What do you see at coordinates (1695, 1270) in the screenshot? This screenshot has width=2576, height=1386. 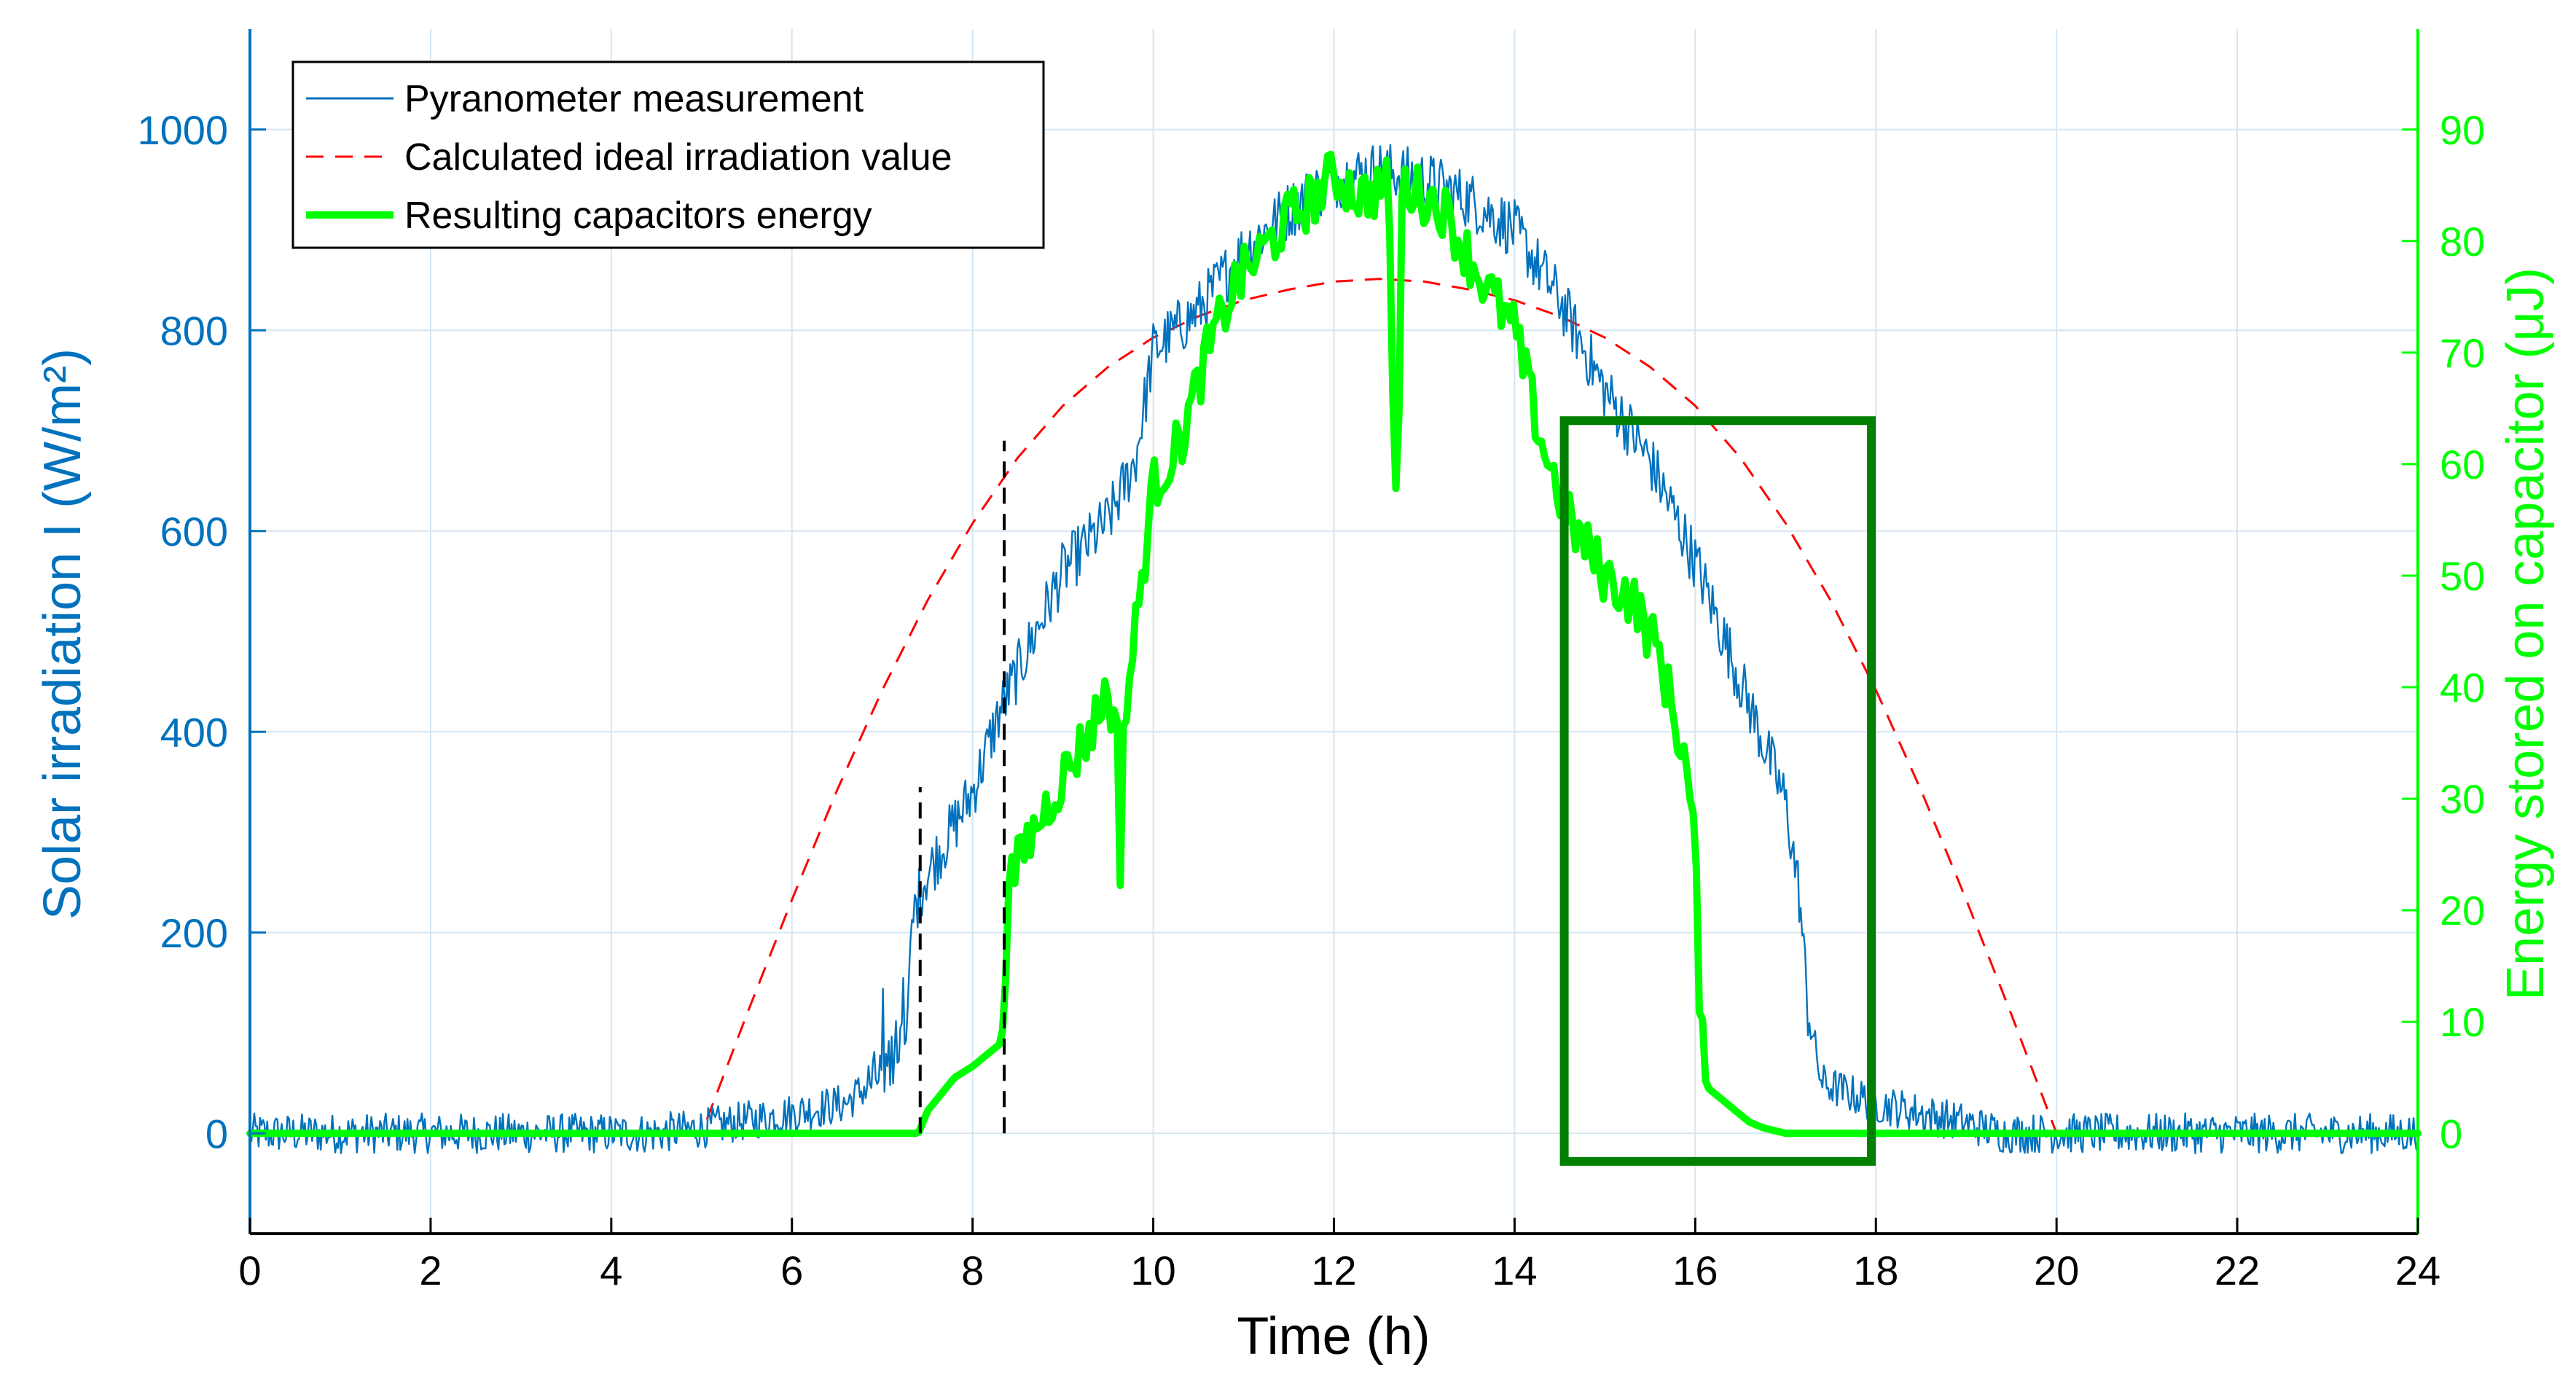 I see `x-tick-label-16: 16` at bounding box center [1695, 1270].